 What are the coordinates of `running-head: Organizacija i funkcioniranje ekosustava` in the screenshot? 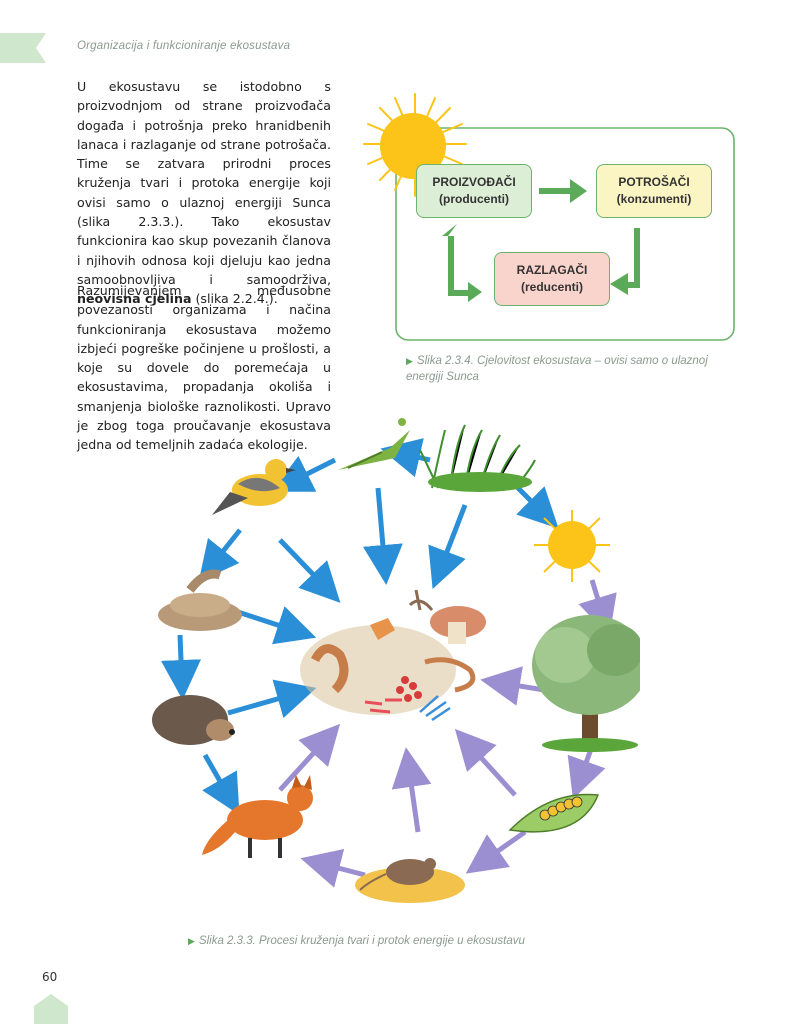 It's located at (184, 46).